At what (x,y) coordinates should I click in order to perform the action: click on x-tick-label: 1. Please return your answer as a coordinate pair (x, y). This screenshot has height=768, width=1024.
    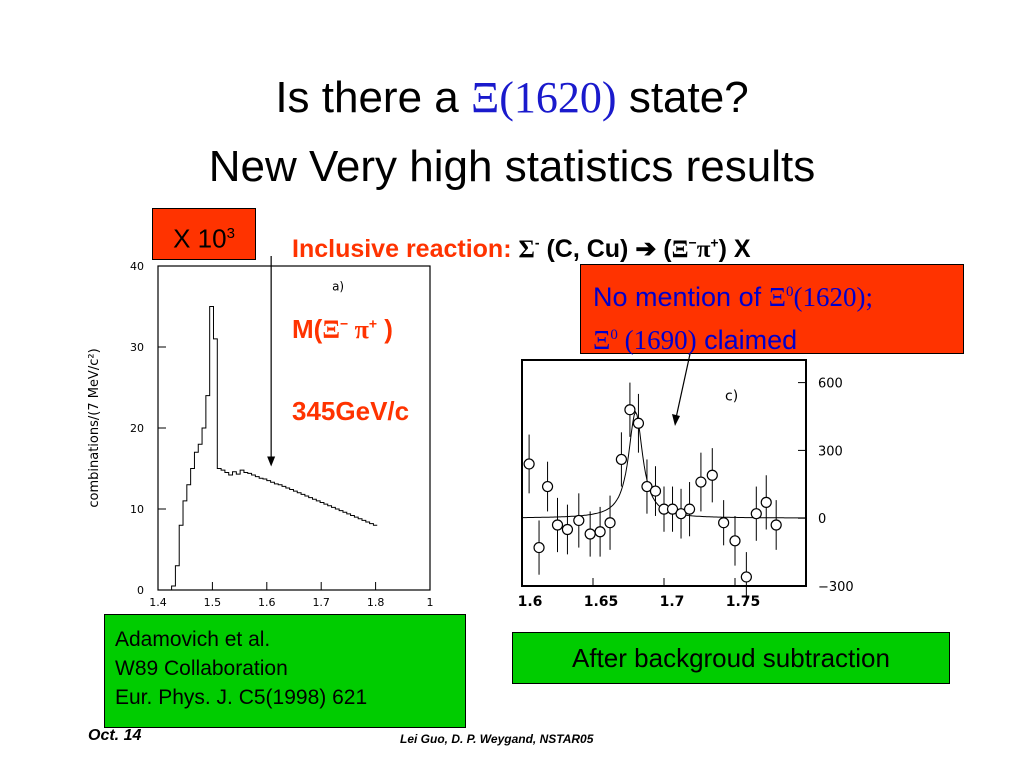
    Looking at the image, I should click on (430, 602).